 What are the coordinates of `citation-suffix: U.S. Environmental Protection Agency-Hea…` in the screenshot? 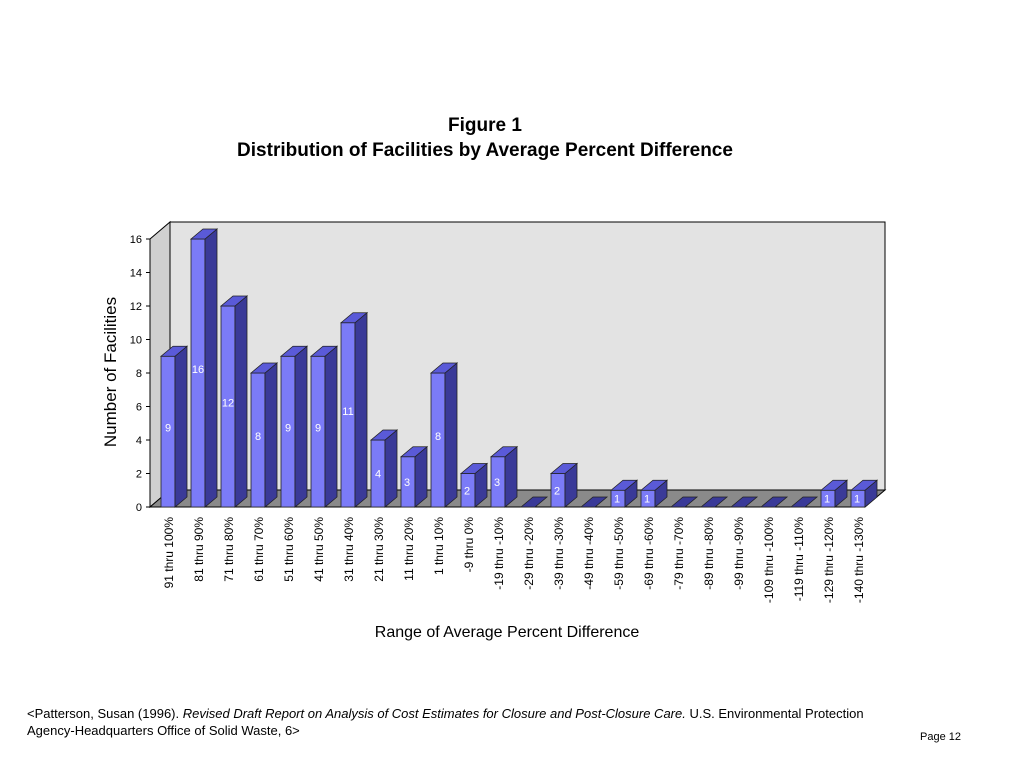 It's located at (445, 722).